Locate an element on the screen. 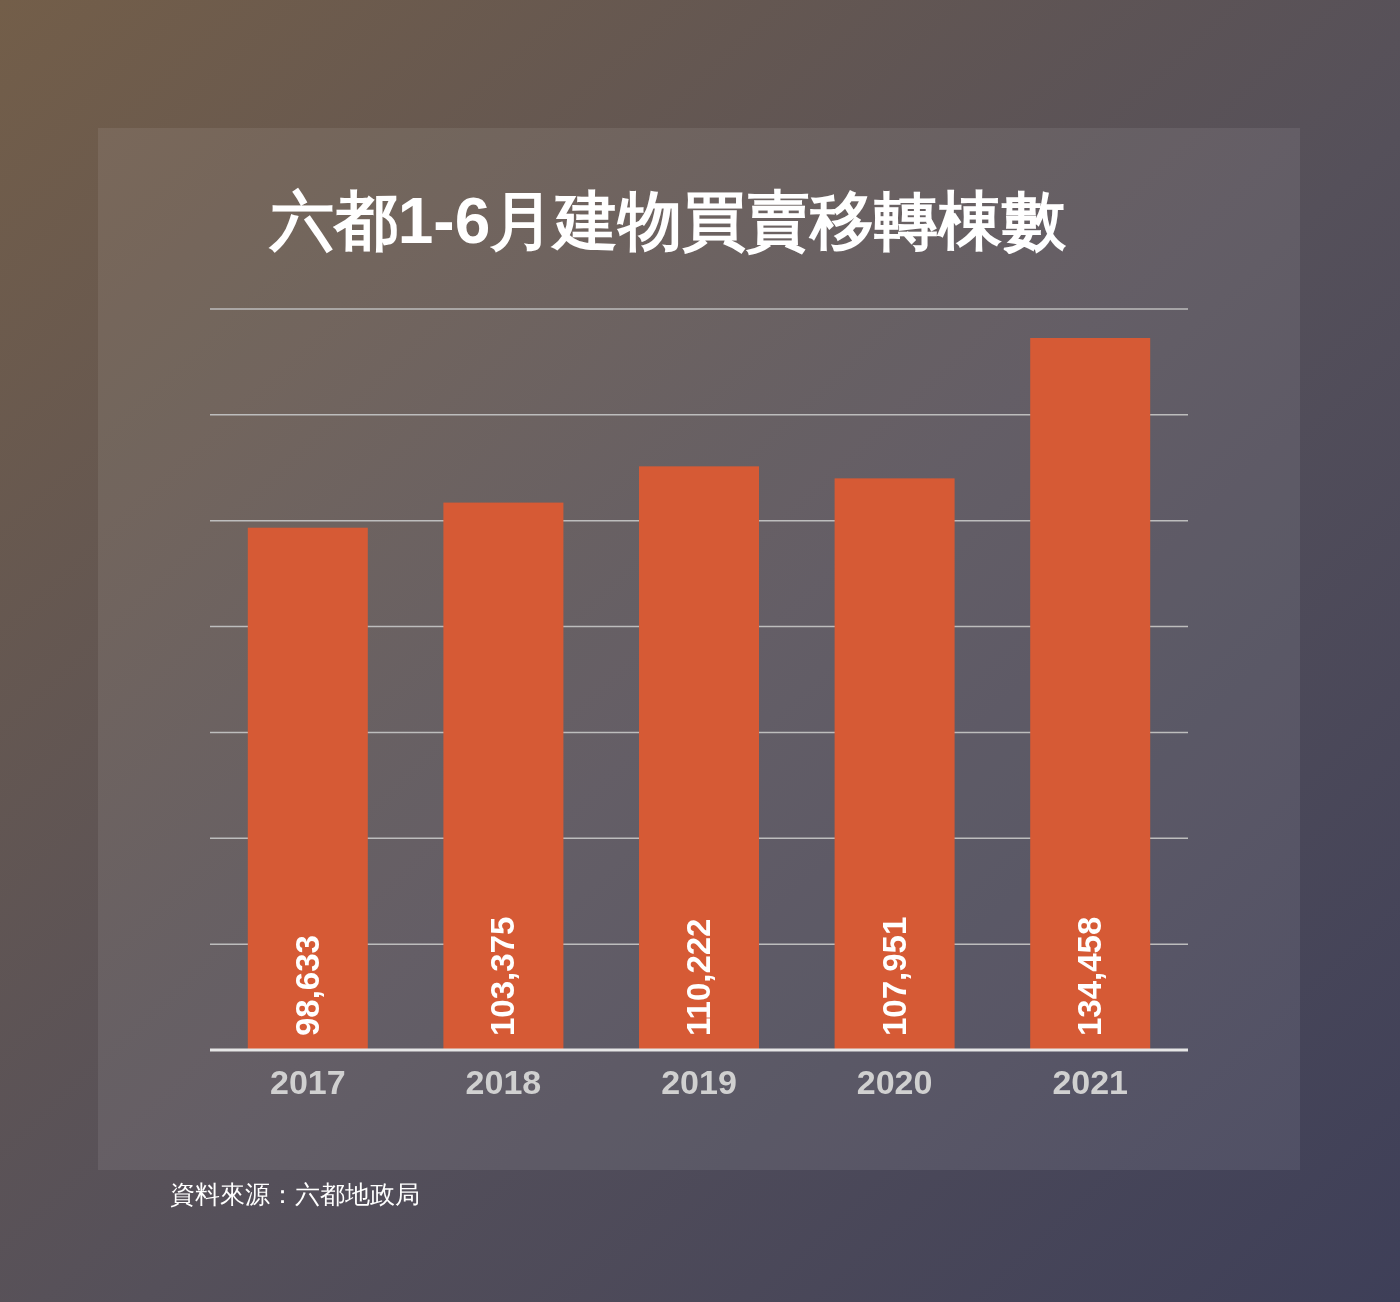  x-tick-label: 2017 is located at coordinates (307, 1082).